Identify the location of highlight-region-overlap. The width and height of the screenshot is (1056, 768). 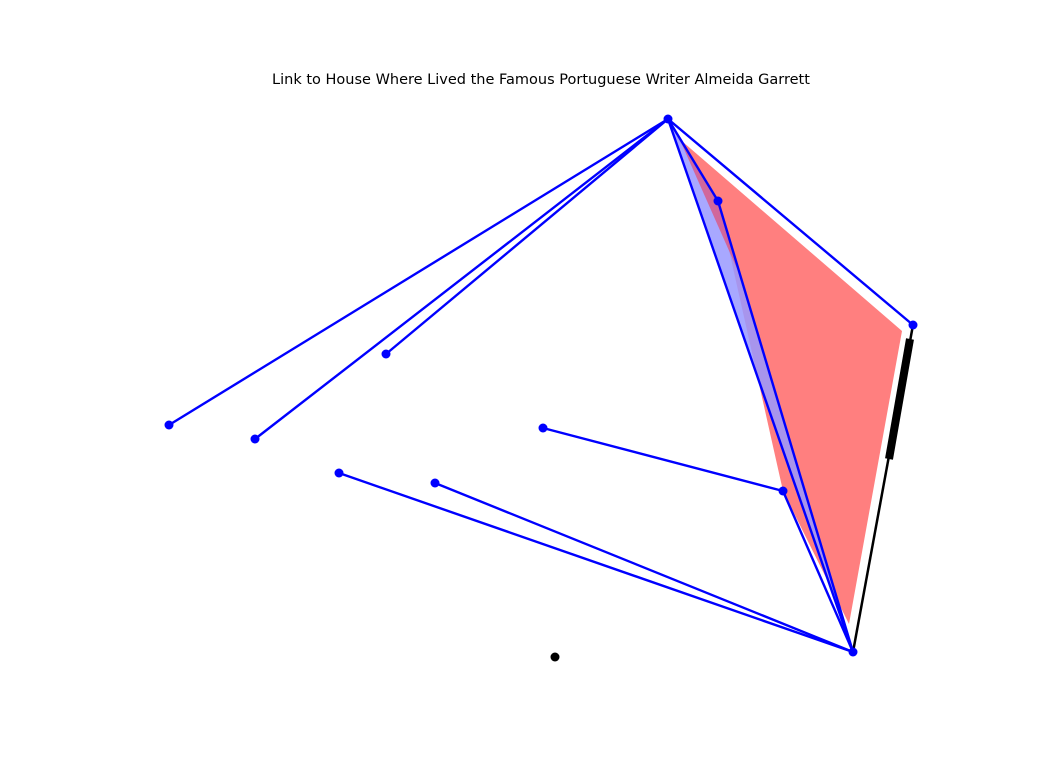
(711, 210).